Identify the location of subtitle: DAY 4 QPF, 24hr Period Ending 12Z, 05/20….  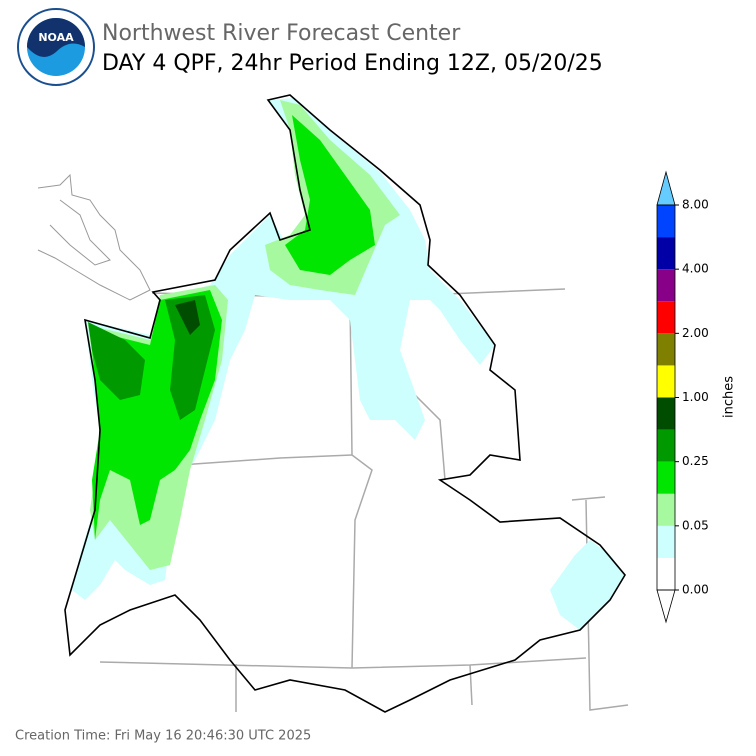
(352, 63).